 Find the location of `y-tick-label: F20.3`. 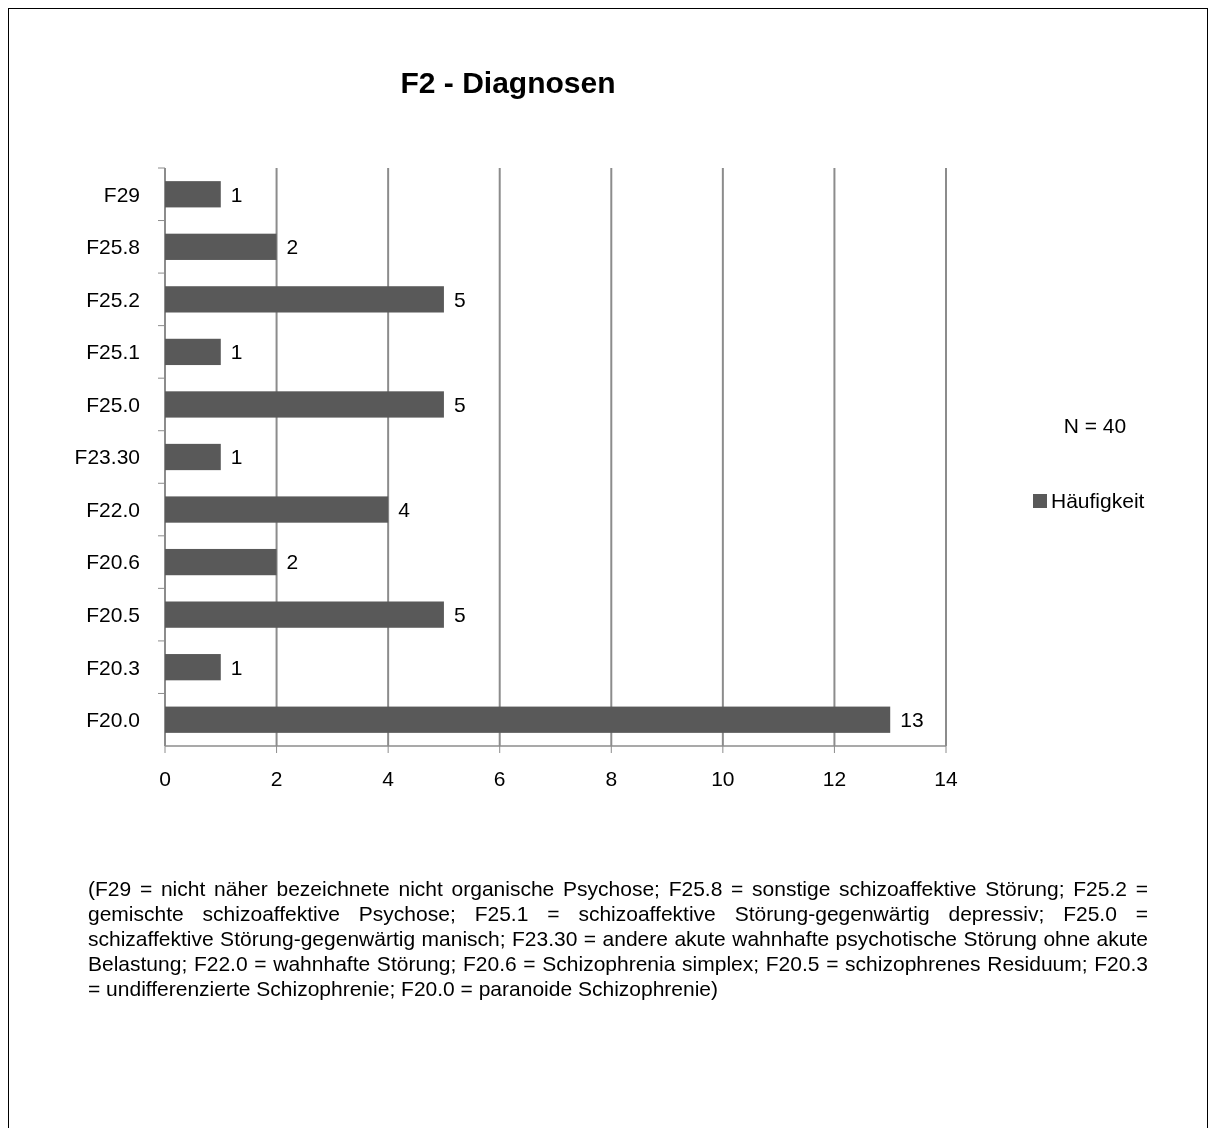

y-tick-label: F20.3 is located at coordinates (113, 667).